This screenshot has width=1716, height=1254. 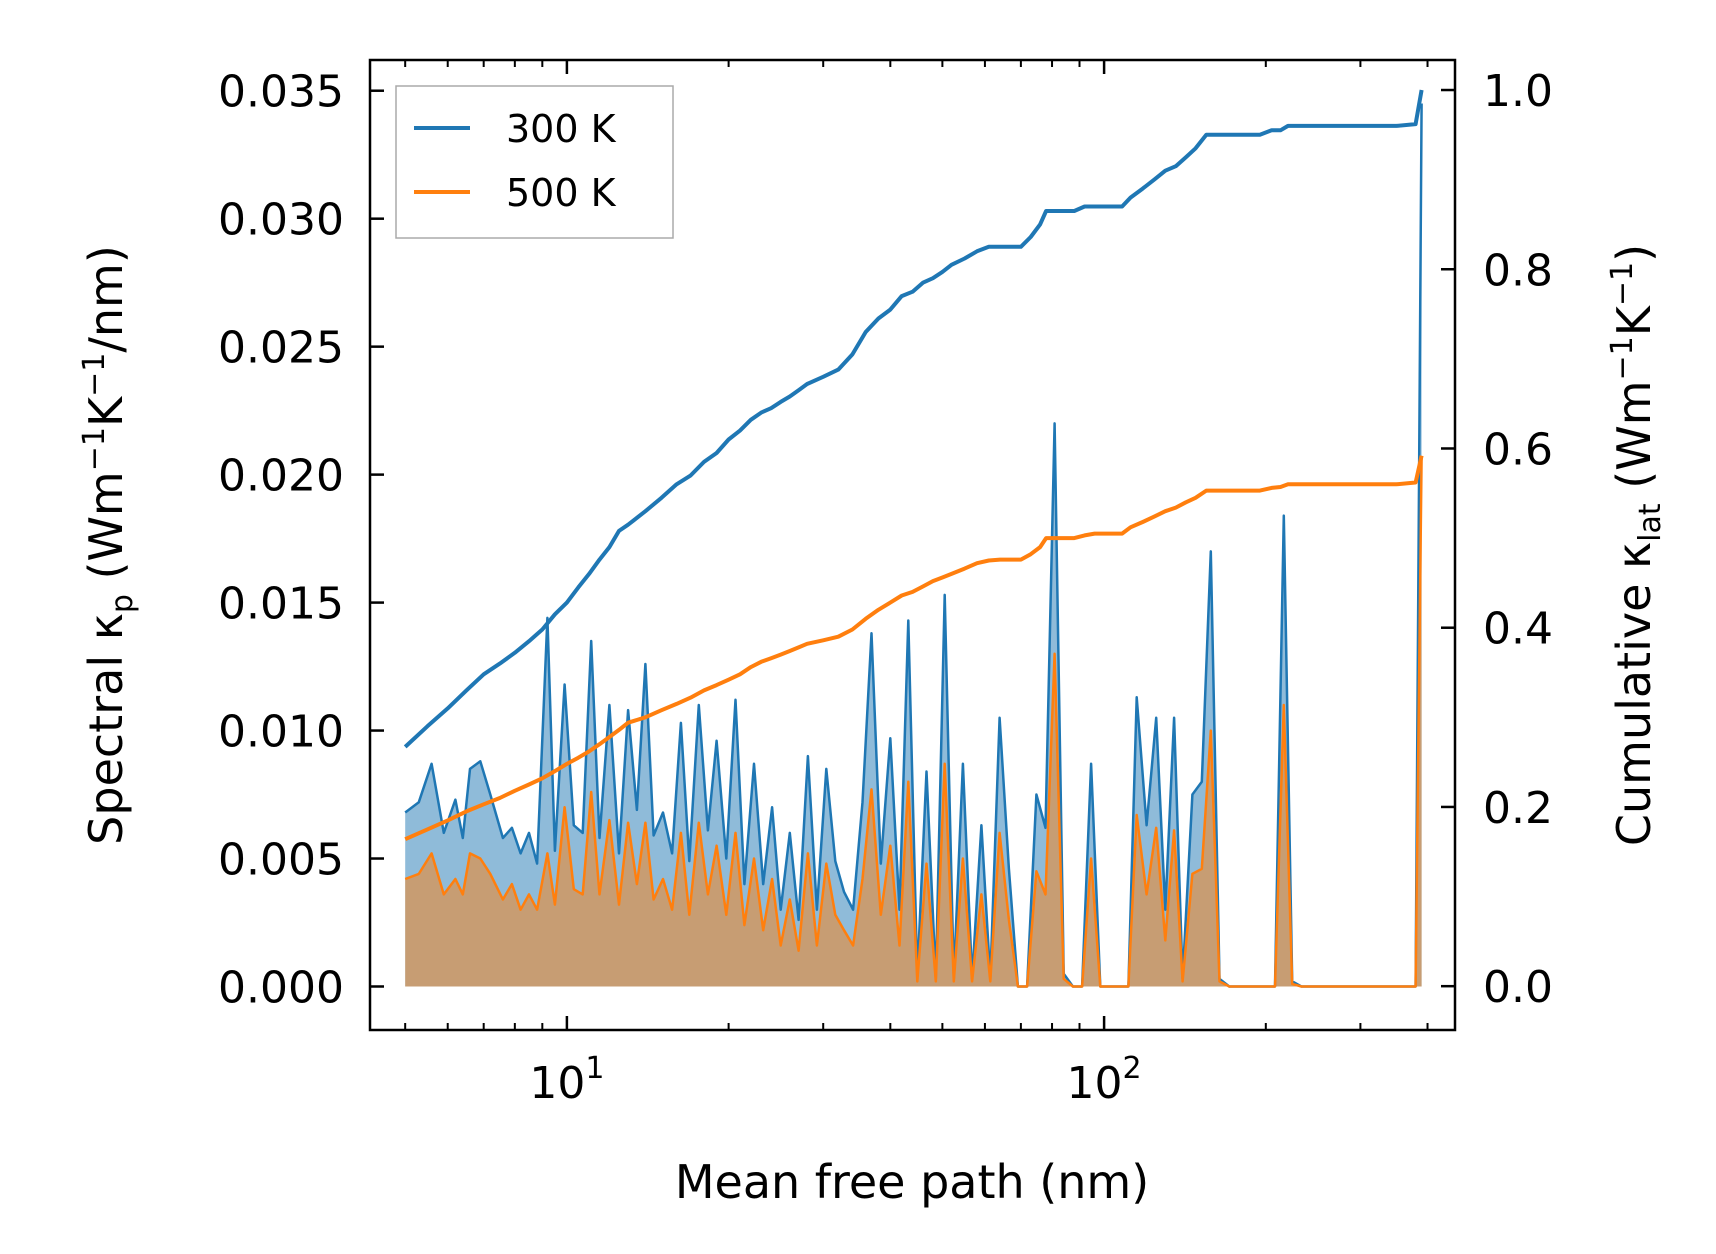 I want to click on y-right-tick-label: 0.6, so click(x=1518, y=449).